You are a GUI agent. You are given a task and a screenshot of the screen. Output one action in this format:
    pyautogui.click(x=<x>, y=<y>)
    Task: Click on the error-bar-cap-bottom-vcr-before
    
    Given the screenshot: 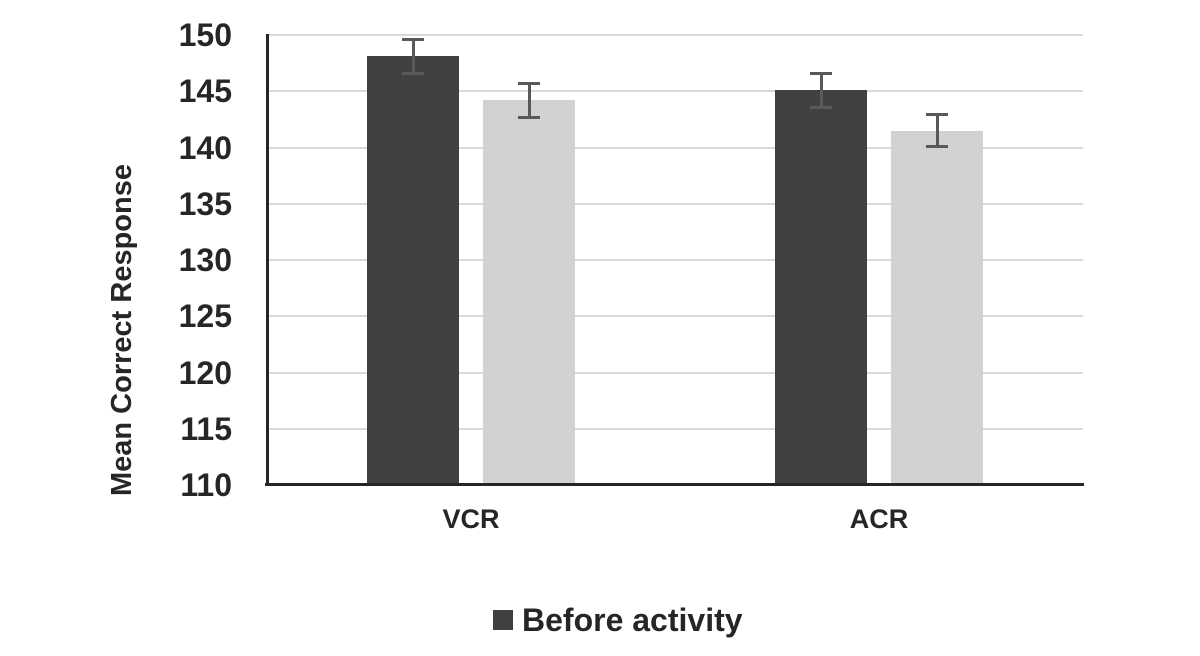 What is the action you would take?
    pyautogui.click(x=413, y=73)
    